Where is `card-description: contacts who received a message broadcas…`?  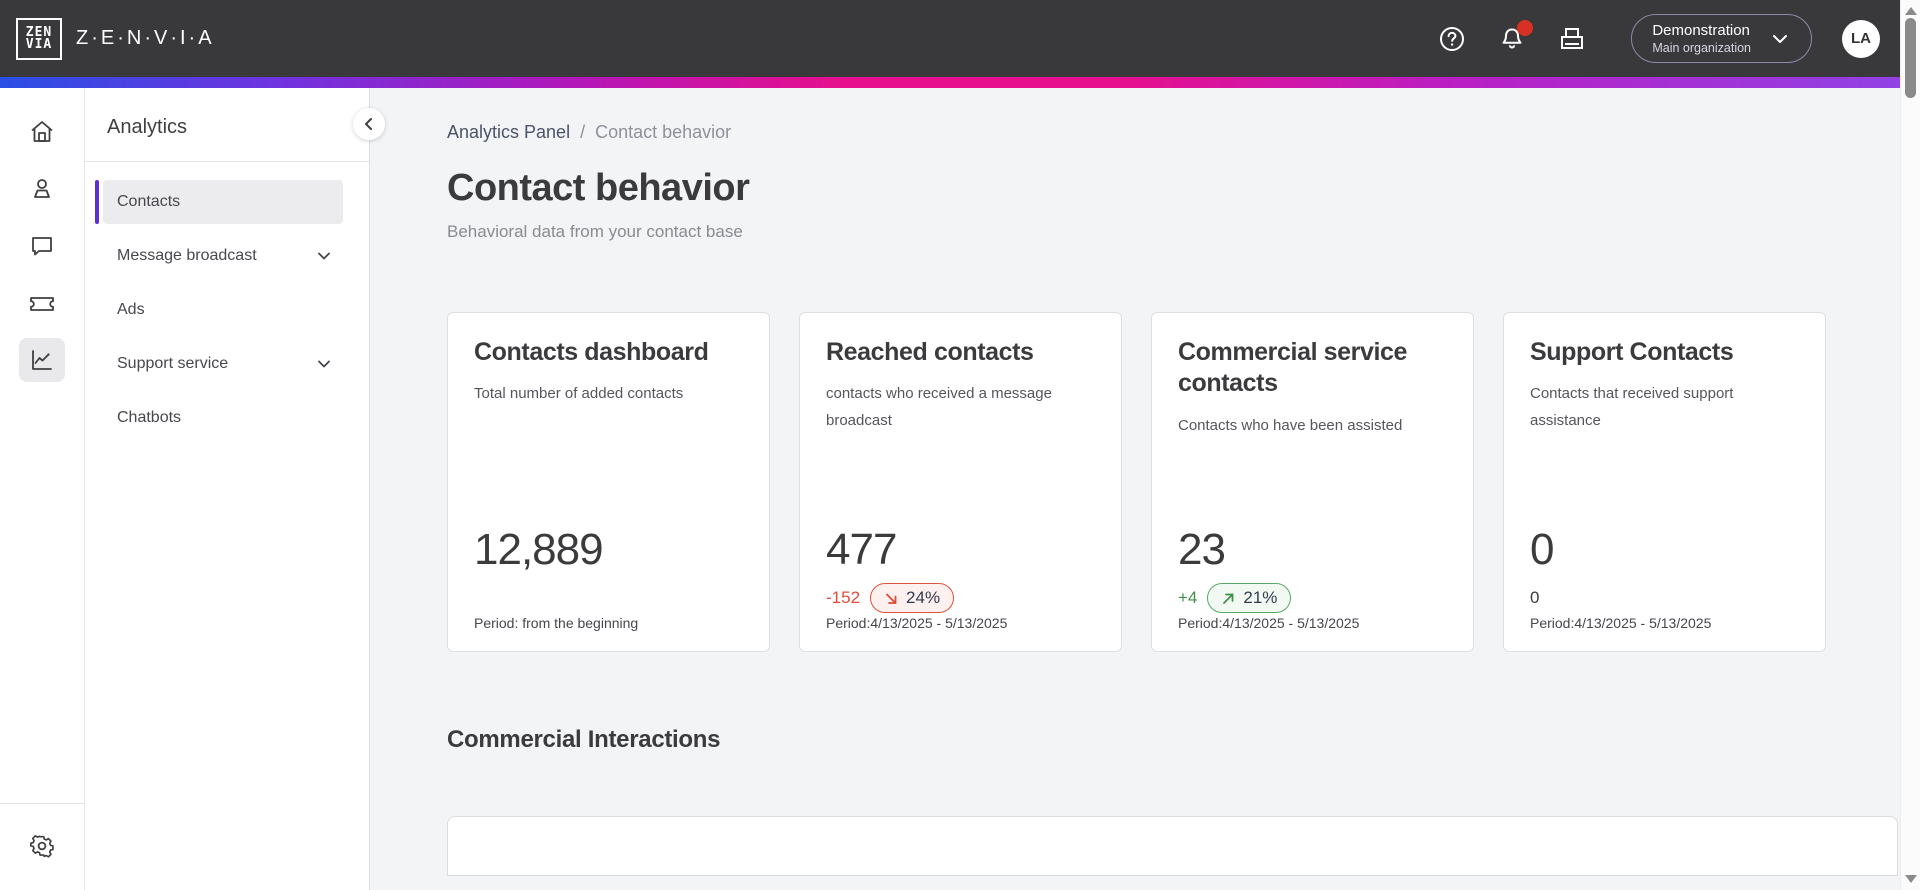
card-description: contacts who received a message broadcas… is located at coordinates (939, 407).